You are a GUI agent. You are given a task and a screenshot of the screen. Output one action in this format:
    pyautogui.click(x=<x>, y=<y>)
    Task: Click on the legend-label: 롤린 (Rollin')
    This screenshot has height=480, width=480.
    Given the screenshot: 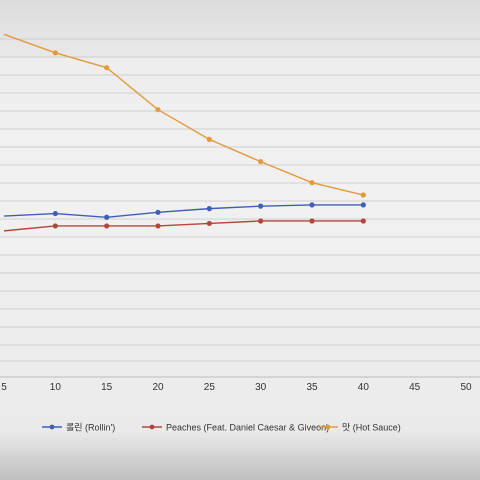 What is the action you would take?
    pyautogui.click(x=90, y=428)
    